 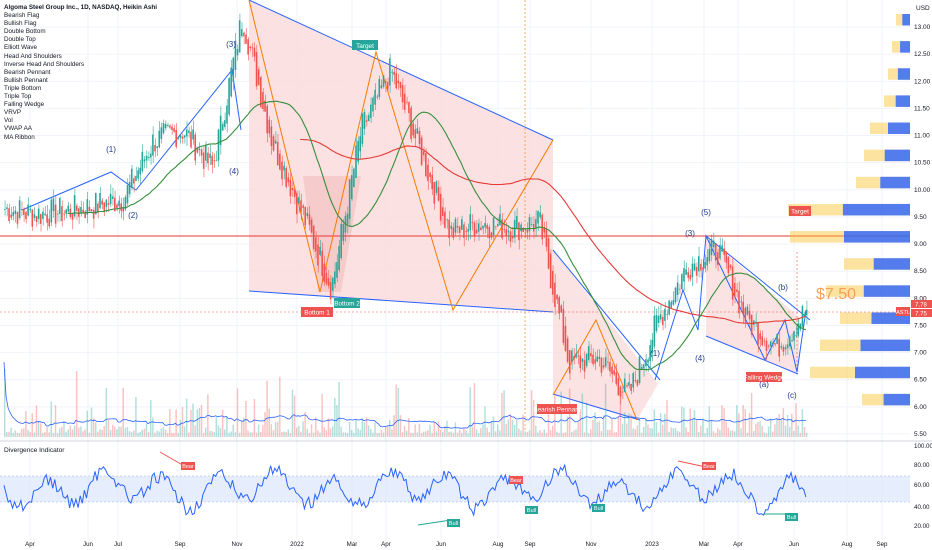 What do you see at coordinates (606, 315) in the screenshot?
I see `pennant-upper-line` at bounding box center [606, 315].